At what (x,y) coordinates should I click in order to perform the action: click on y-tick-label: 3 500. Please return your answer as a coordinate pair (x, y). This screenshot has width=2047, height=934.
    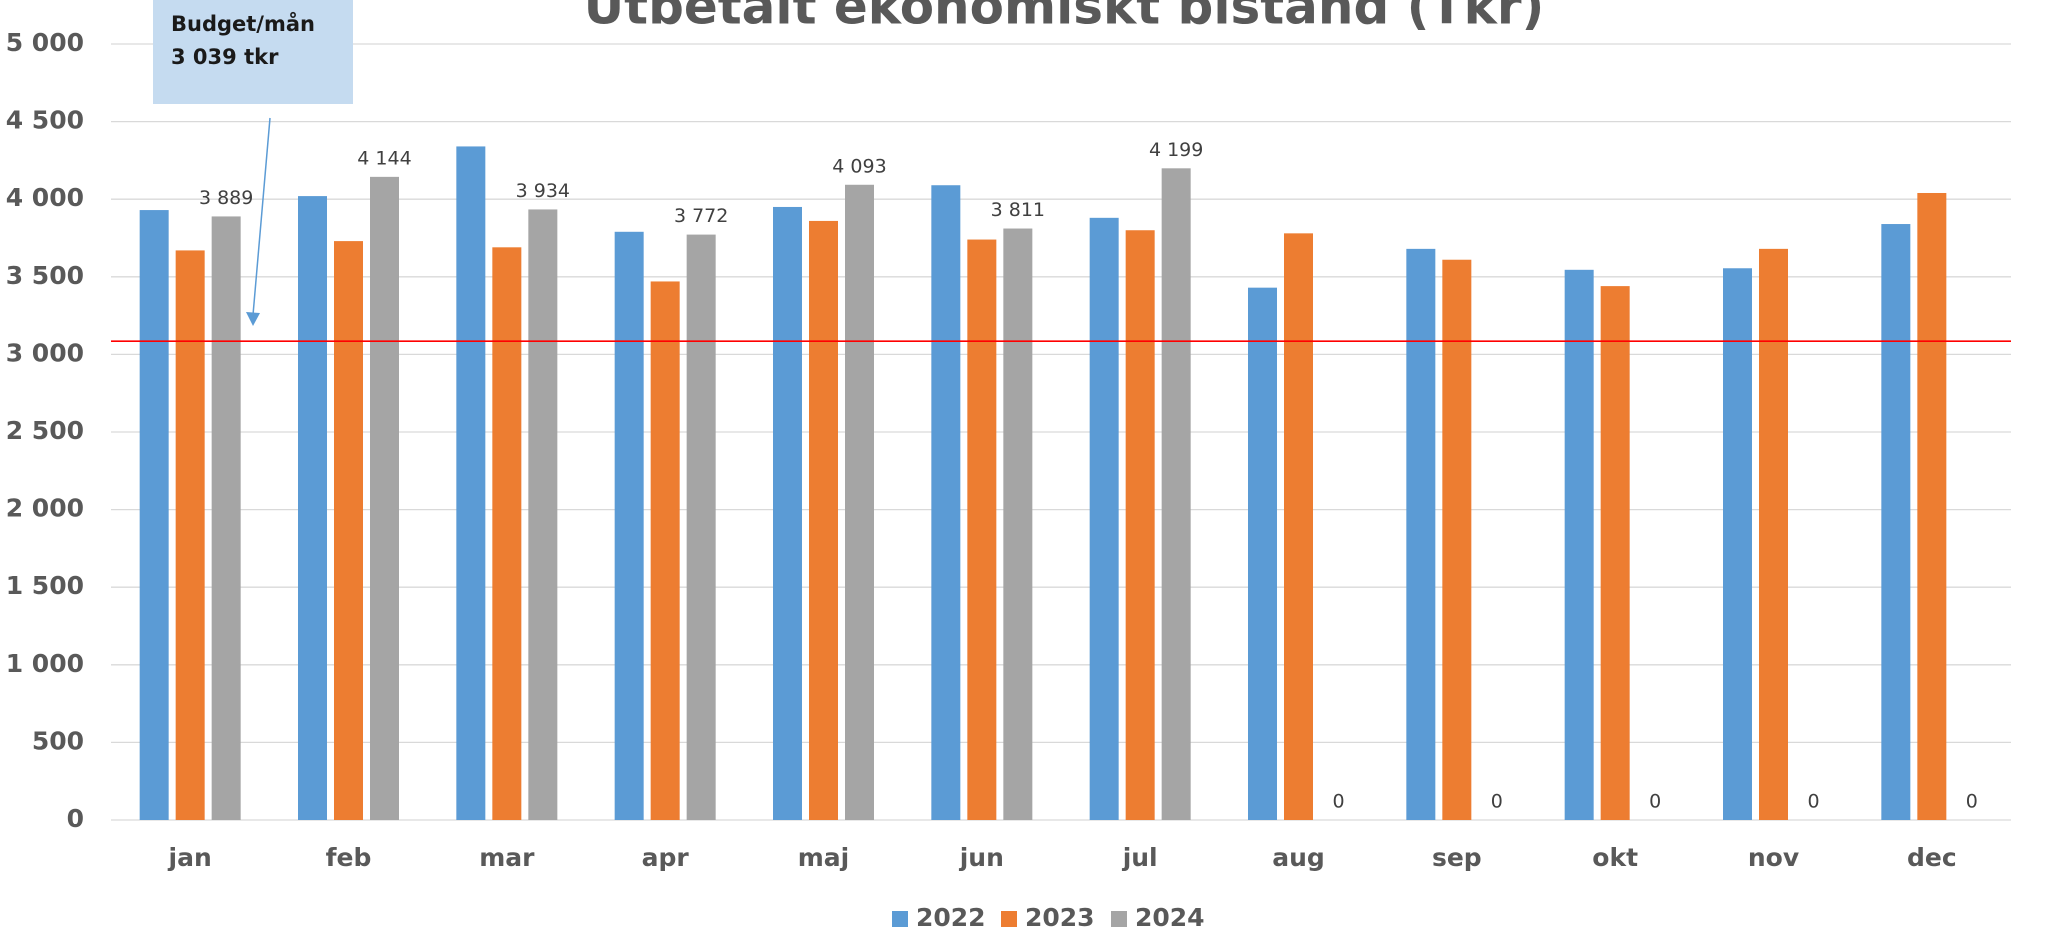
    Looking at the image, I should click on (45, 275).